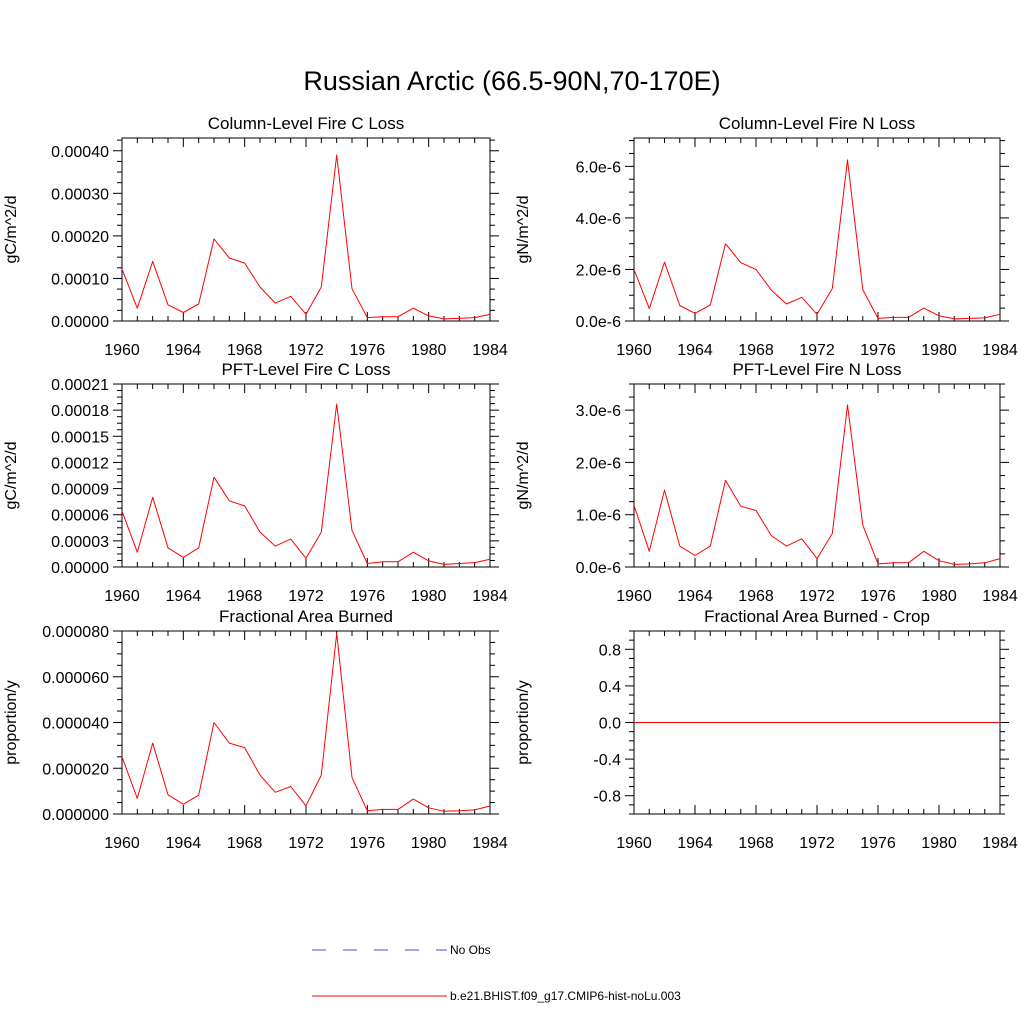  I want to click on y-tick-label: 0.000060, so click(75, 678).